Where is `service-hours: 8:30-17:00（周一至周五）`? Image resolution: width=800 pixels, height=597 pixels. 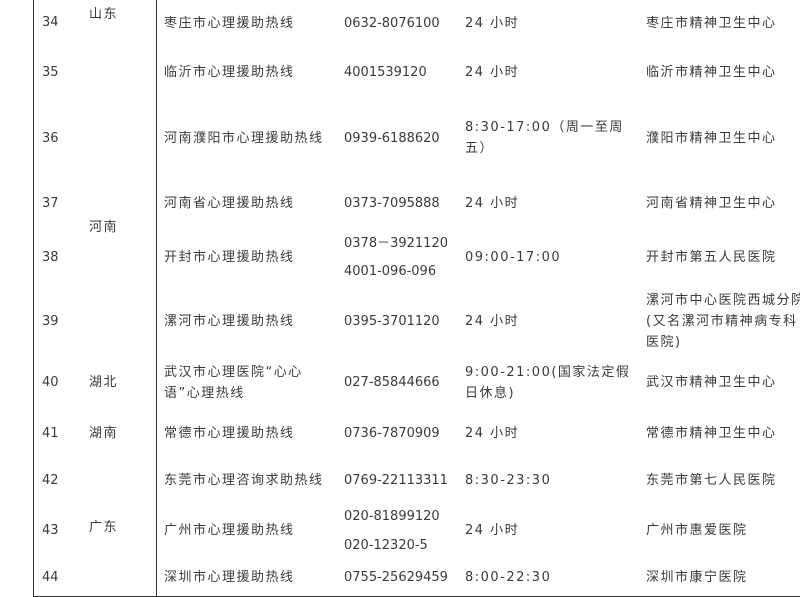
service-hours: 8:30-17:00（周一至周五） is located at coordinates (548, 138).